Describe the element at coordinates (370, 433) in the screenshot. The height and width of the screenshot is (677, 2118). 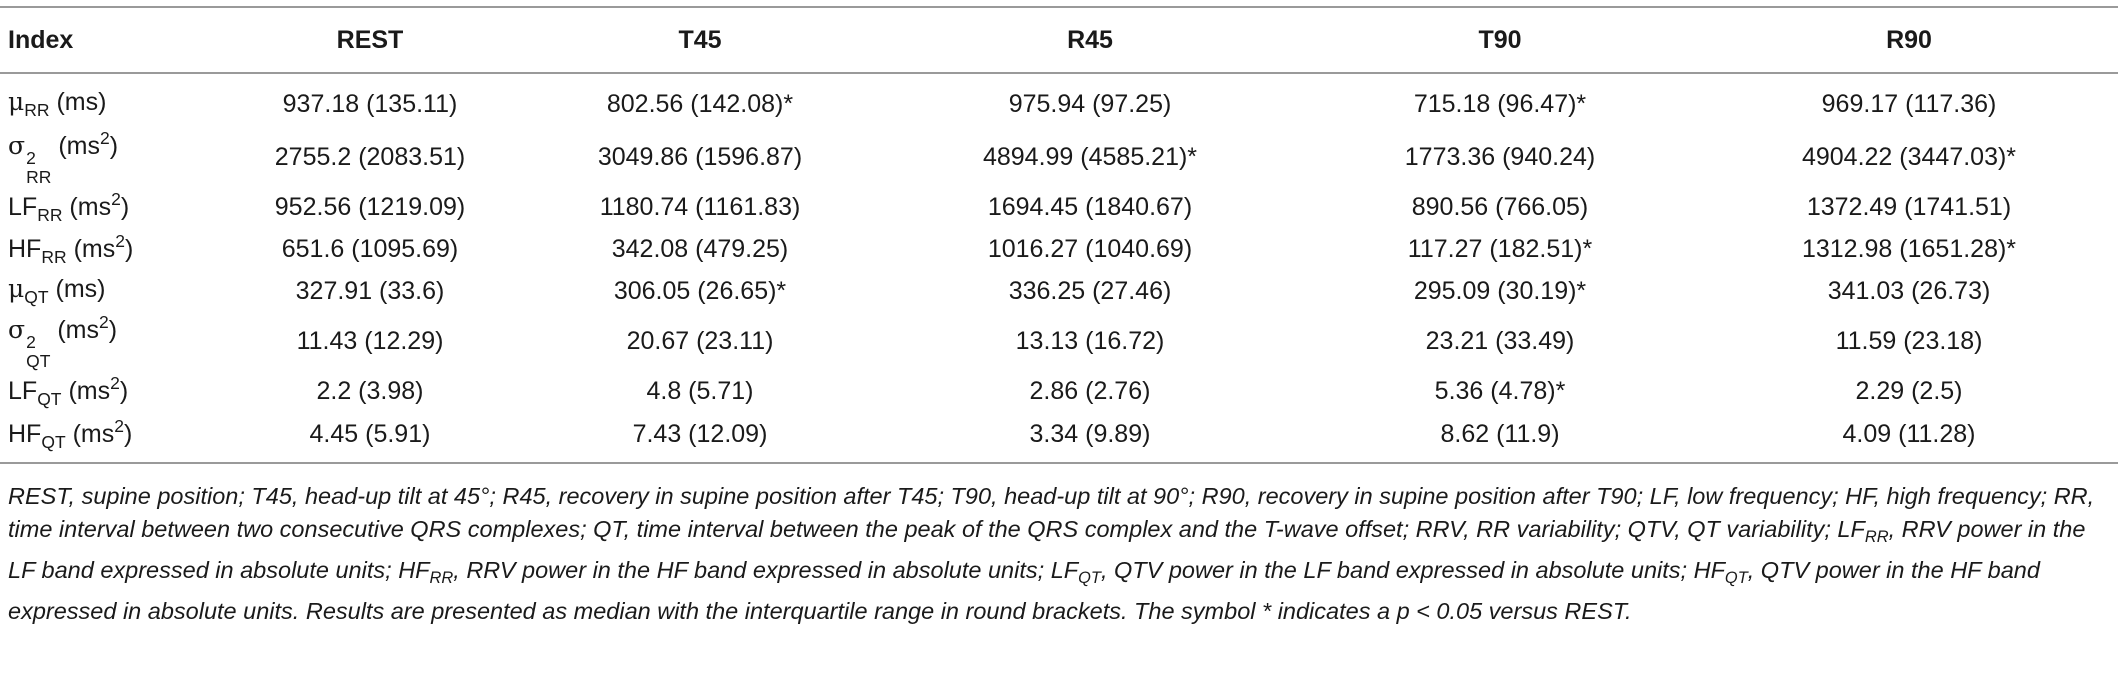
I see `cell-rest: 4.45 (5.91)` at that location.